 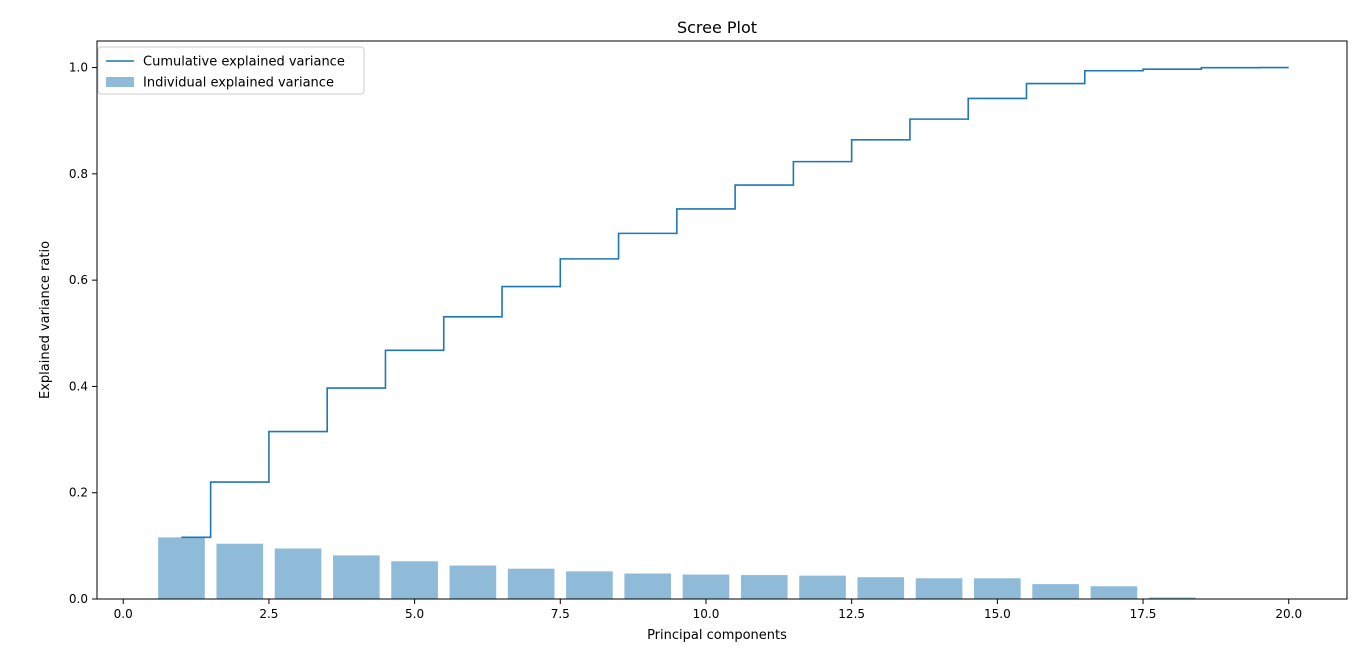 What do you see at coordinates (268, 614) in the screenshot?
I see `x-tick-label: 2.5` at bounding box center [268, 614].